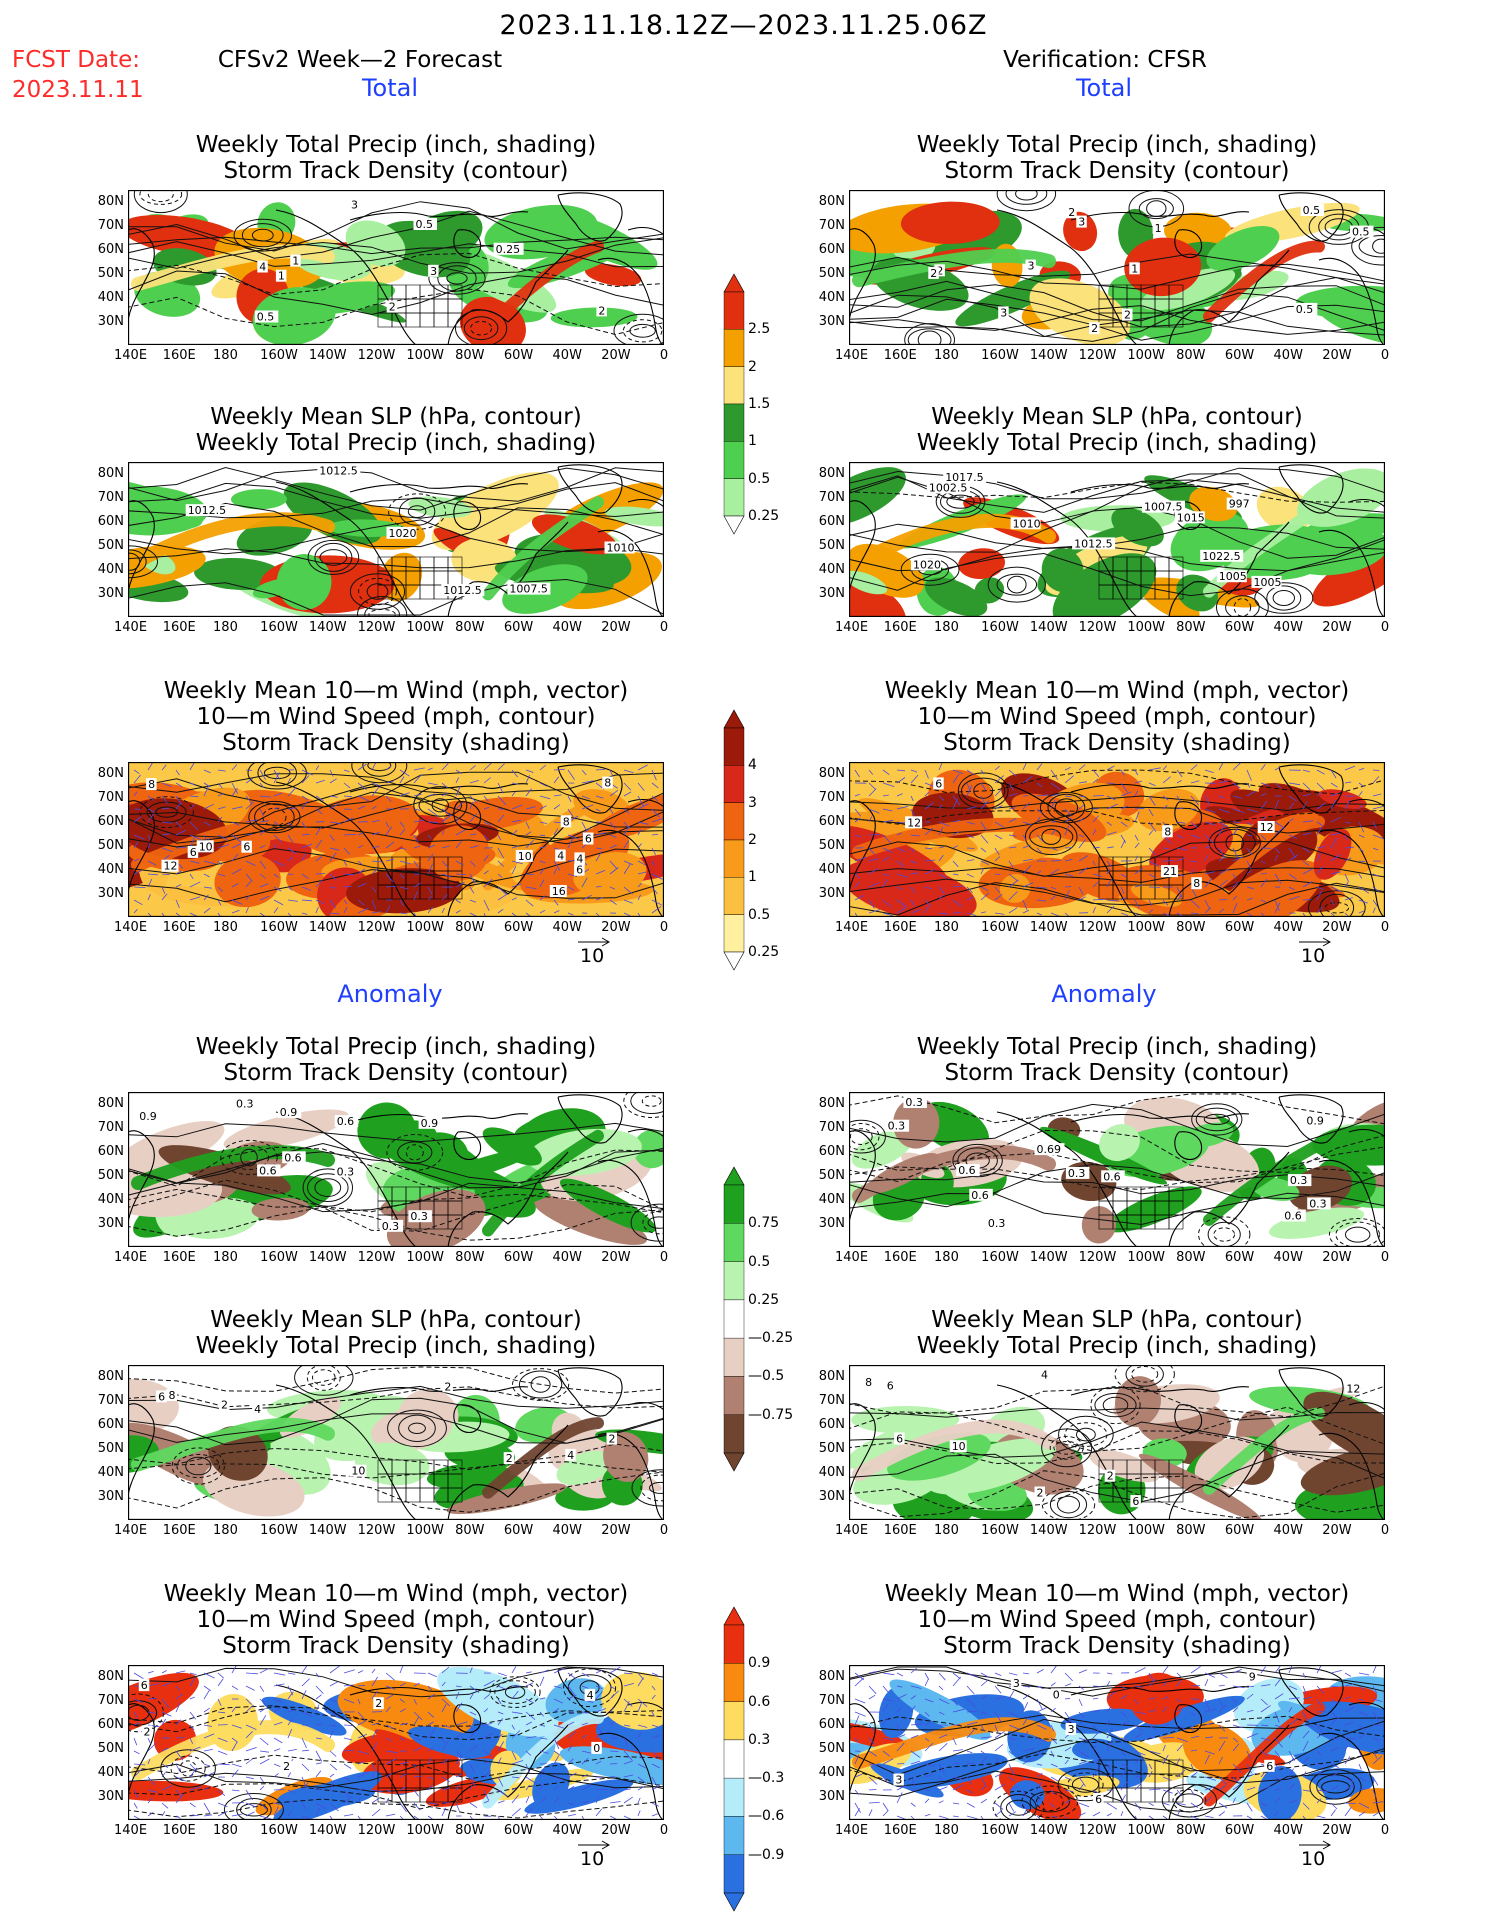  I want to click on lon-tick-label: 160W, so click(279, 927).